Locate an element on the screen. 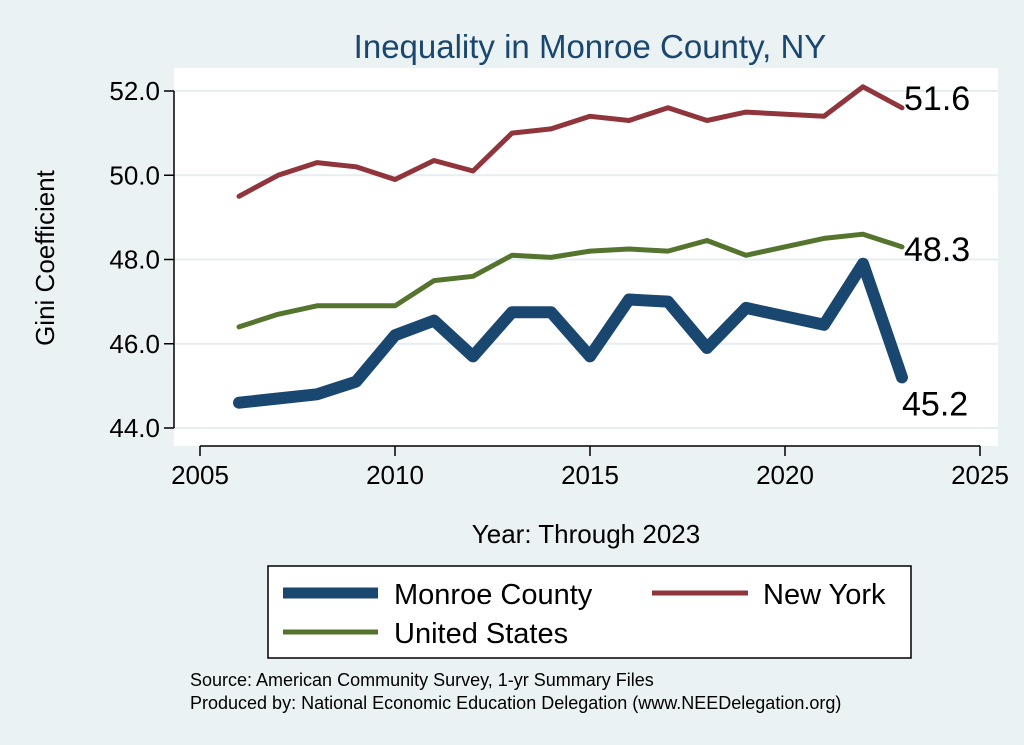 This screenshot has height=745, width=1024. legend: Monroe County New York United States is located at coordinates (589, 612).